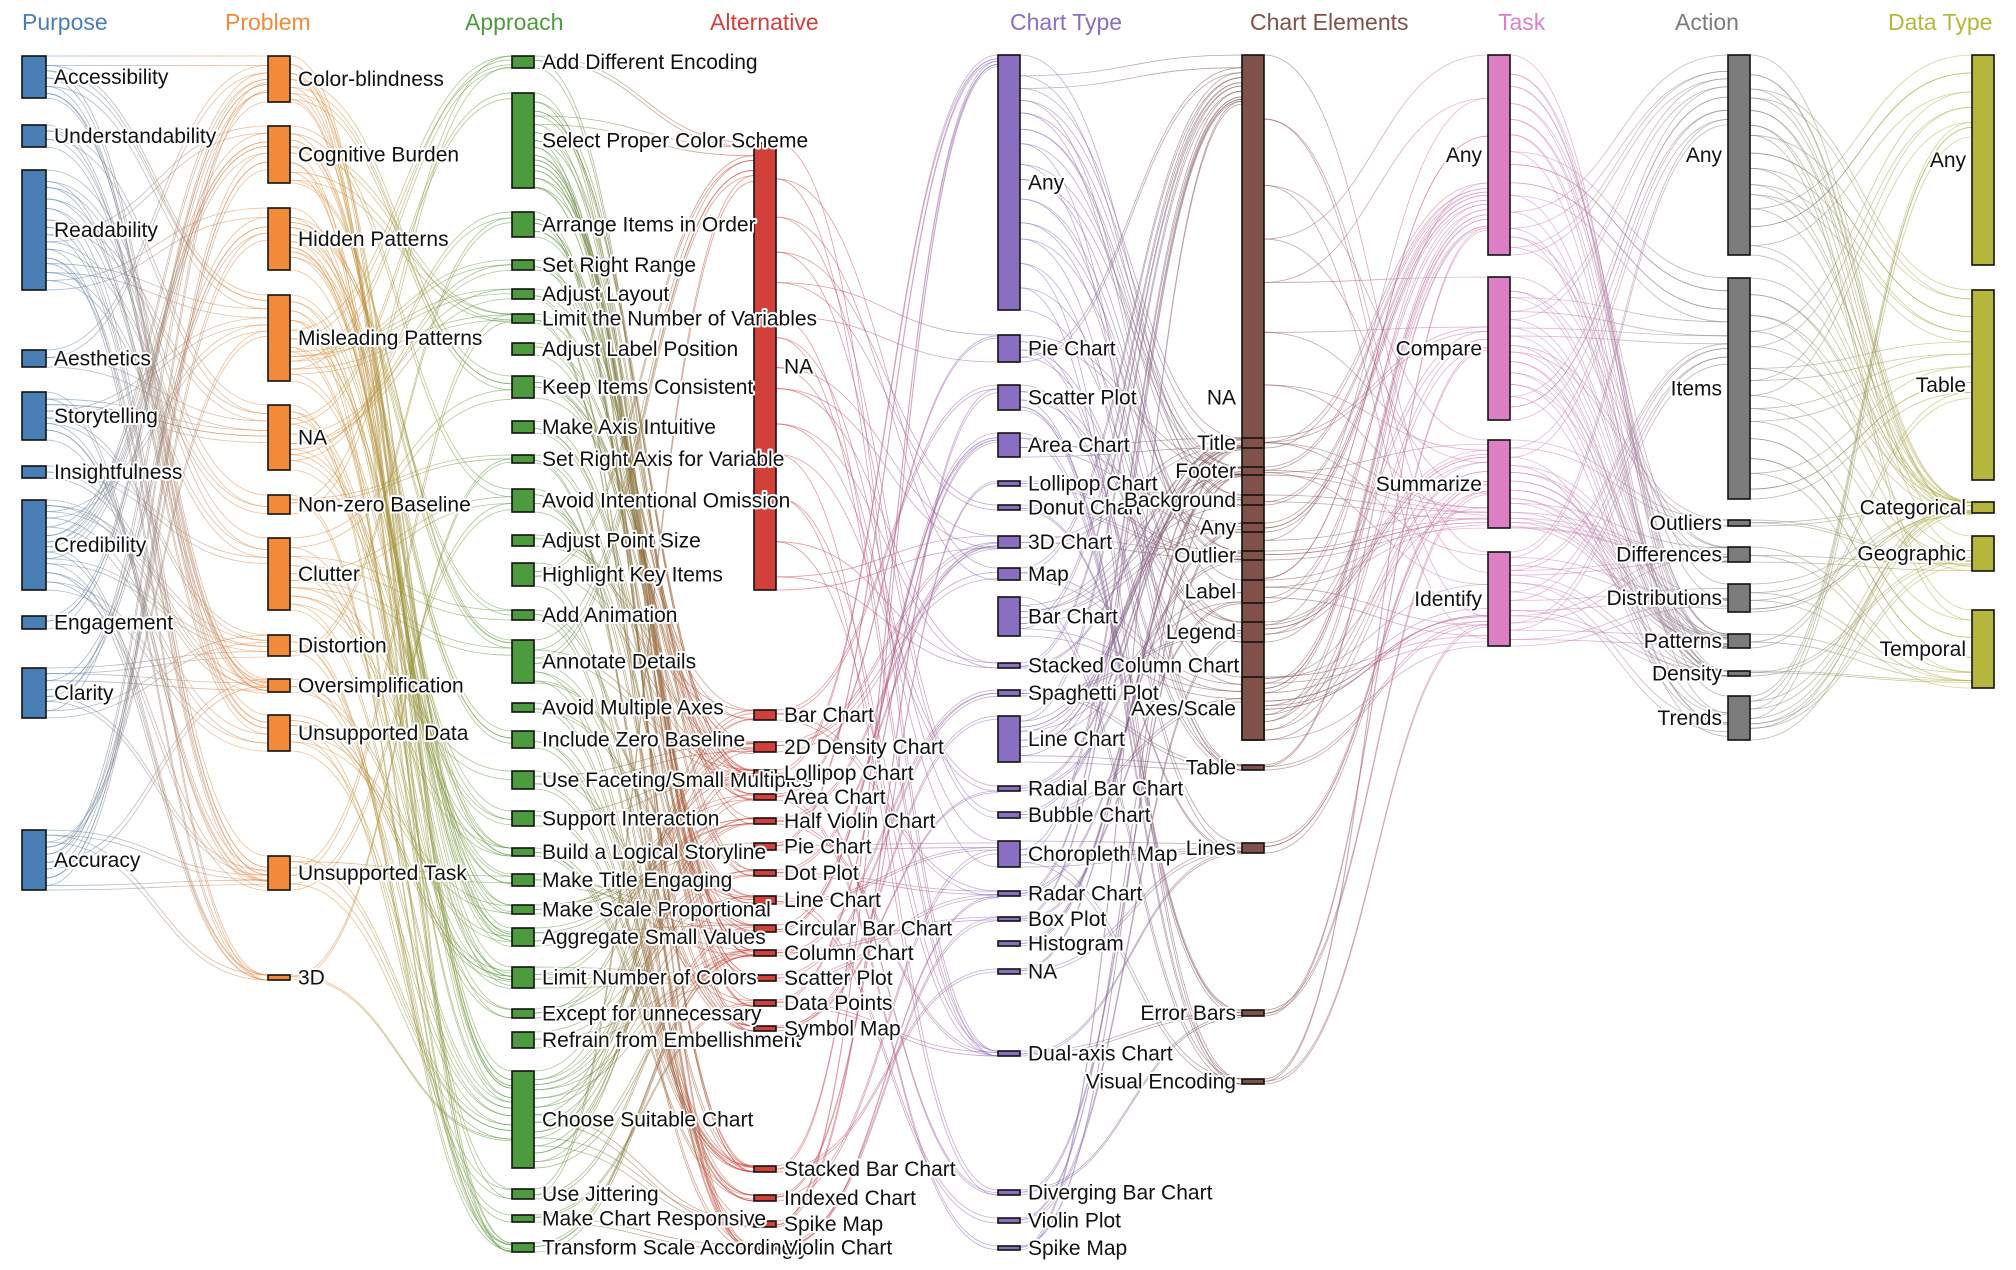  I want to click on node-chart-type-radial-bar-chart, so click(1009, 788).